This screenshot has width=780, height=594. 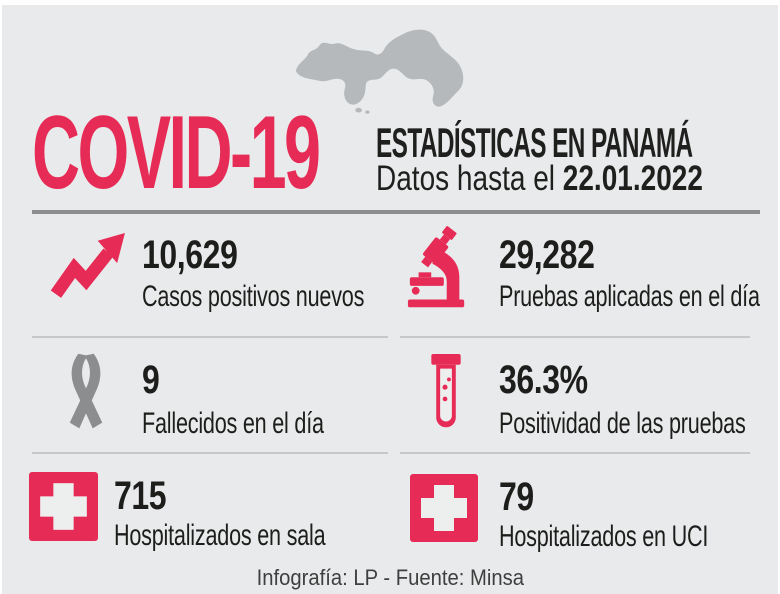 I want to click on panama-map-icon, so click(x=388, y=69).